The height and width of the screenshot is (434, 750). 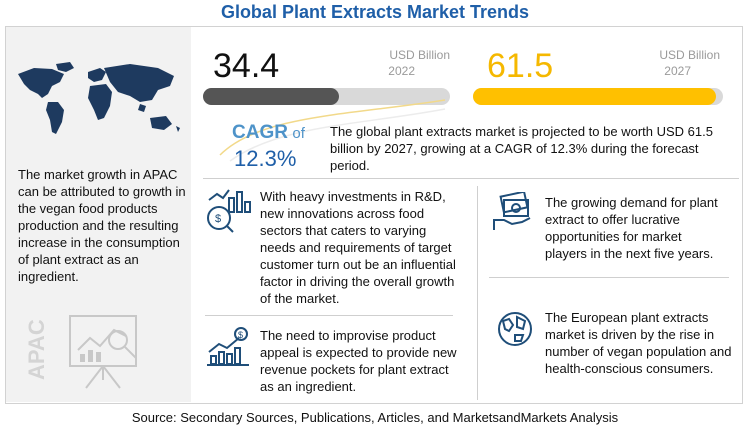 I want to click on unit-2027: USD Billion, so click(x=689, y=55).